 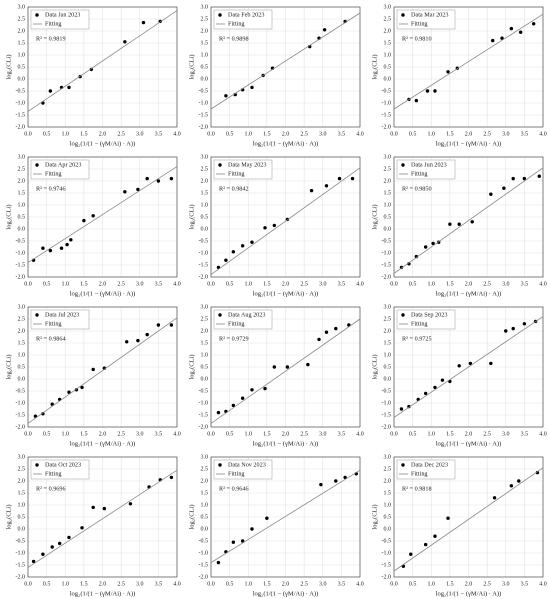 I want to click on x-tick-label: 3.0, so click(x=140, y=284).